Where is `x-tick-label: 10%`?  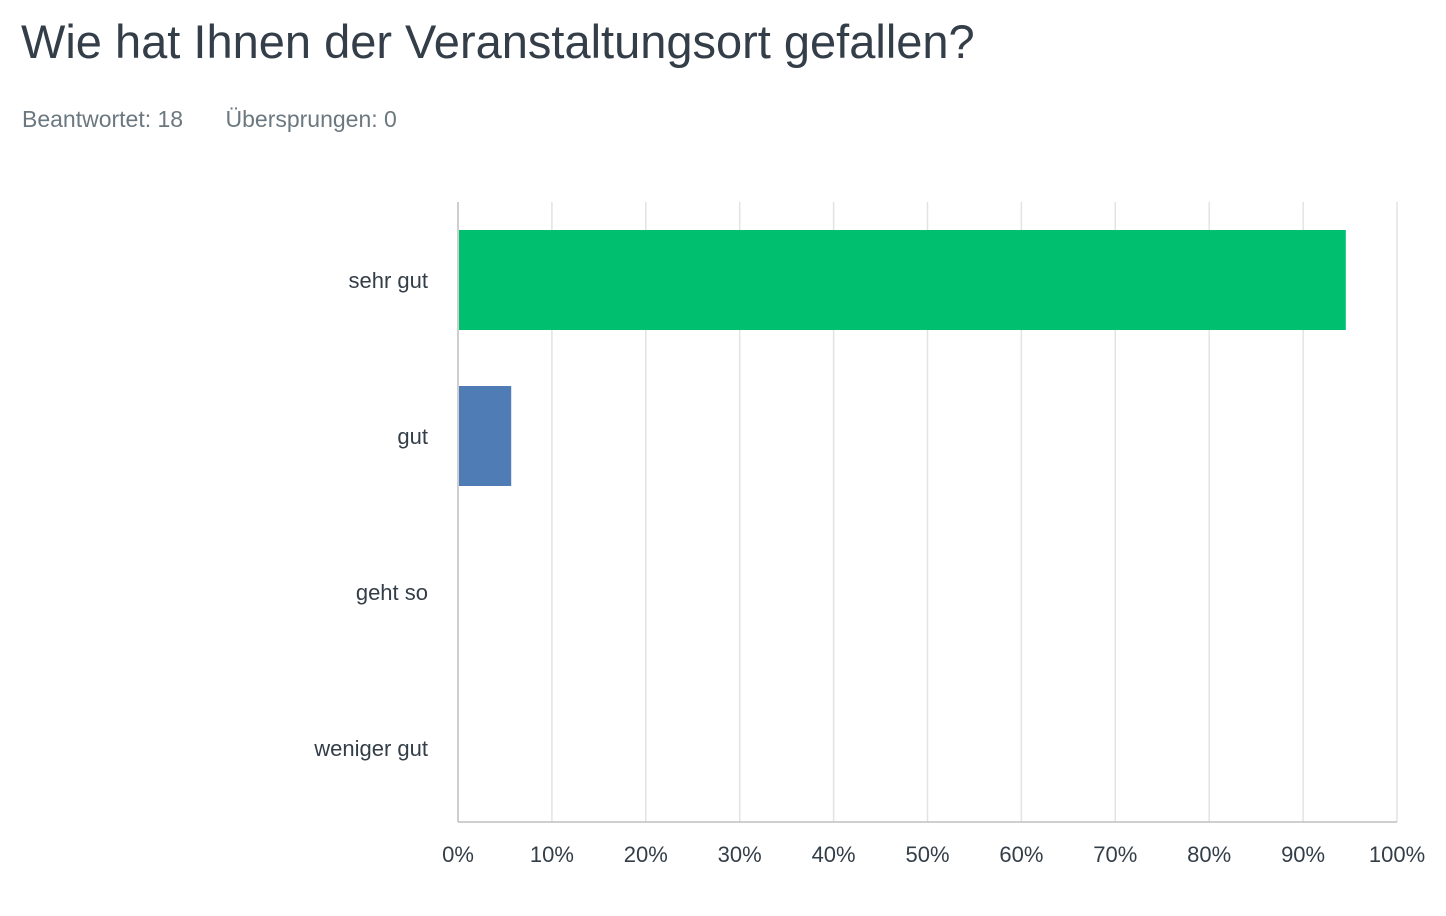 x-tick-label: 10% is located at coordinates (552, 854).